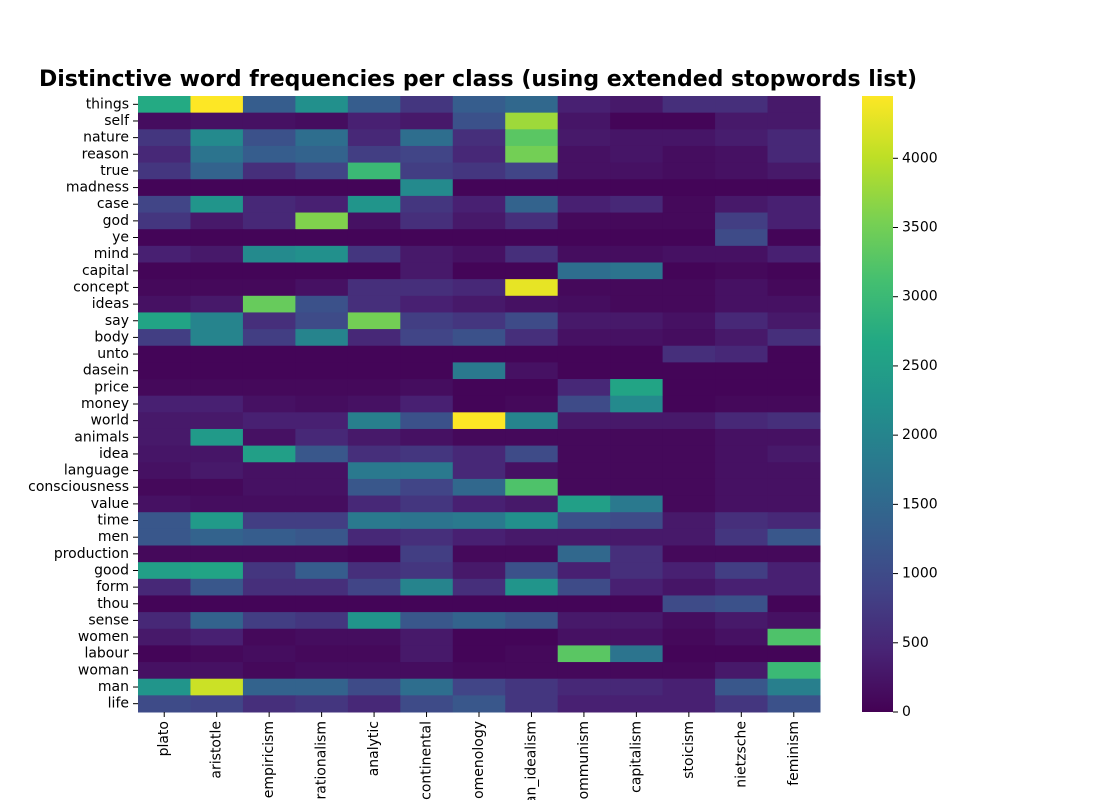  Describe the element at coordinates (101, 437) in the screenshot. I see `y-tick-label: animals` at that location.